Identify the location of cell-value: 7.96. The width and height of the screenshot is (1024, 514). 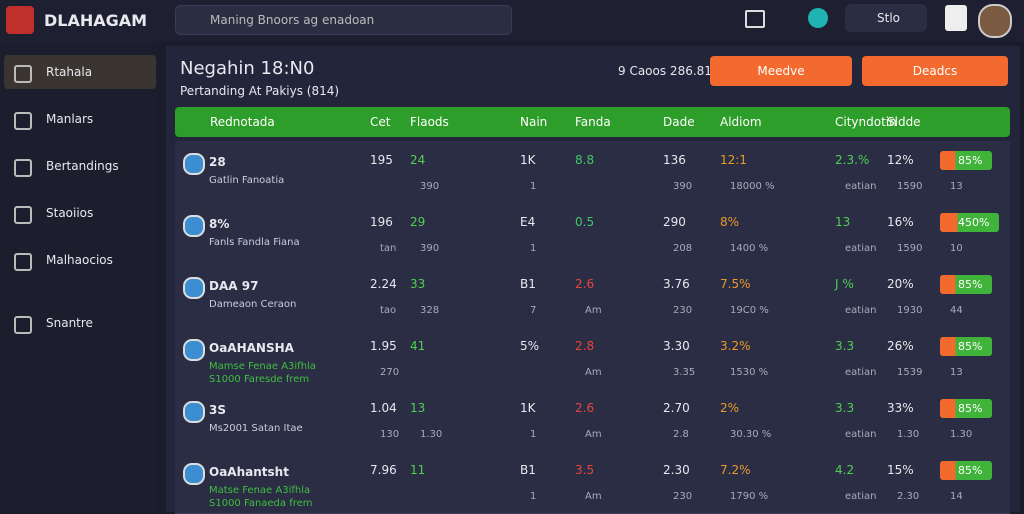
(383, 470).